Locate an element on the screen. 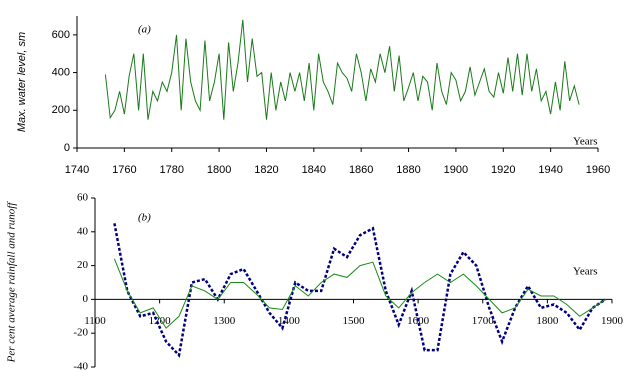 Image resolution: width=626 pixels, height=372 pixels. x-tick-label: 1860 is located at coordinates (361, 170).